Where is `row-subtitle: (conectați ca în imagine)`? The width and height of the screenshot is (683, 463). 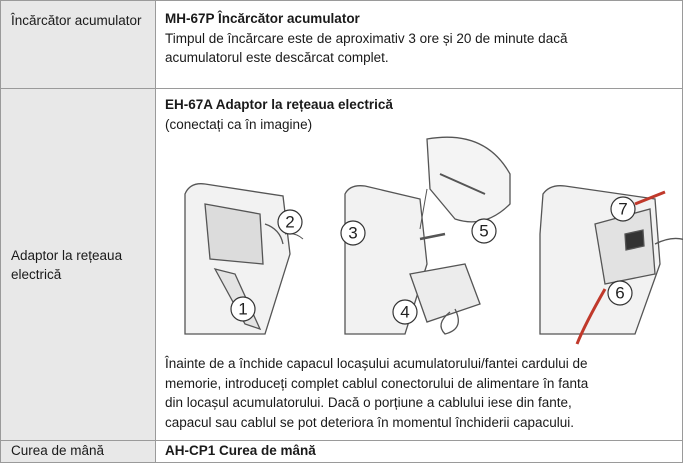 row-subtitle: (conectați ca în imagine) is located at coordinates (239, 124).